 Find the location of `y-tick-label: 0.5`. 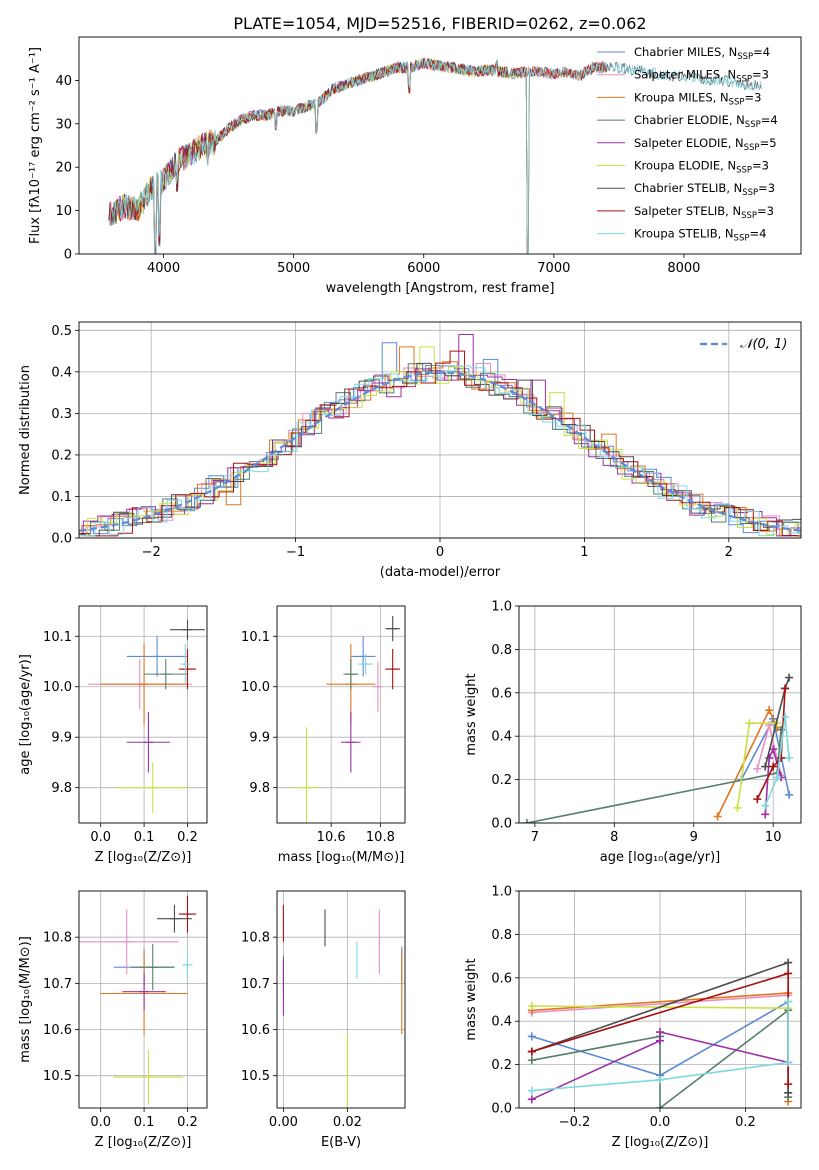

y-tick-label: 0.5 is located at coordinates (61, 331).